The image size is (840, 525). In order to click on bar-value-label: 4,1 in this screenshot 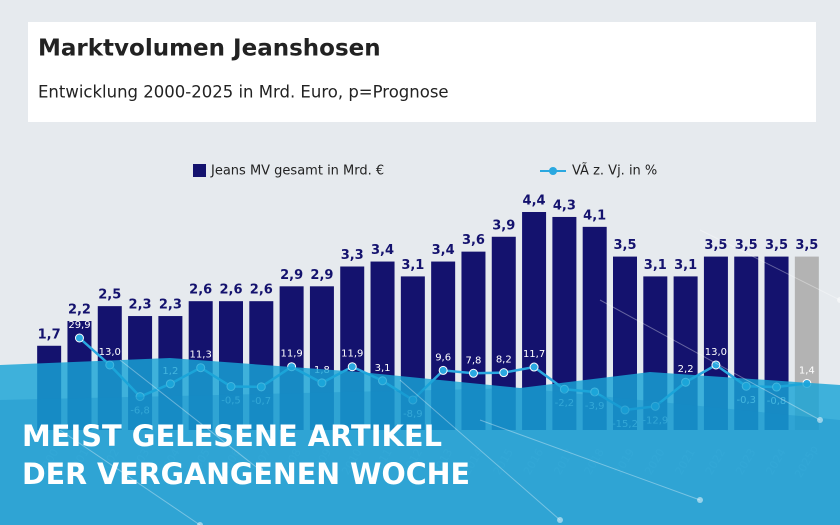, I will do `click(594, 215)`.